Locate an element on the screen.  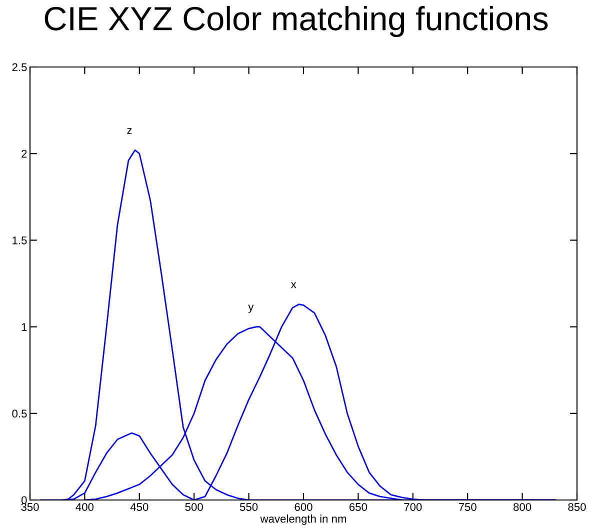
series-label: x is located at coordinates (293, 285).